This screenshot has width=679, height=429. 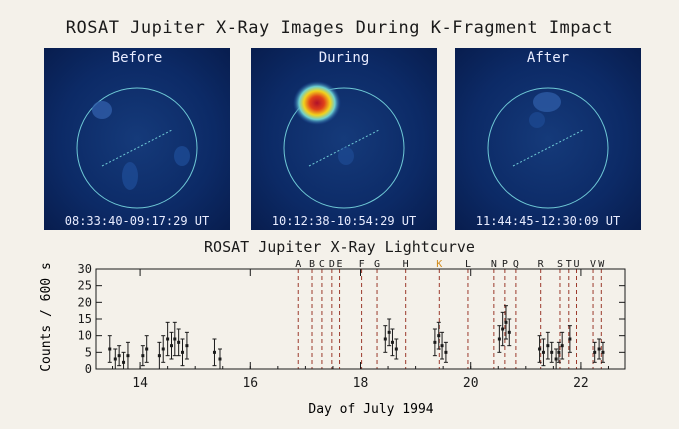 I want to click on x-tick-label: 16, so click(x=250, y=383).